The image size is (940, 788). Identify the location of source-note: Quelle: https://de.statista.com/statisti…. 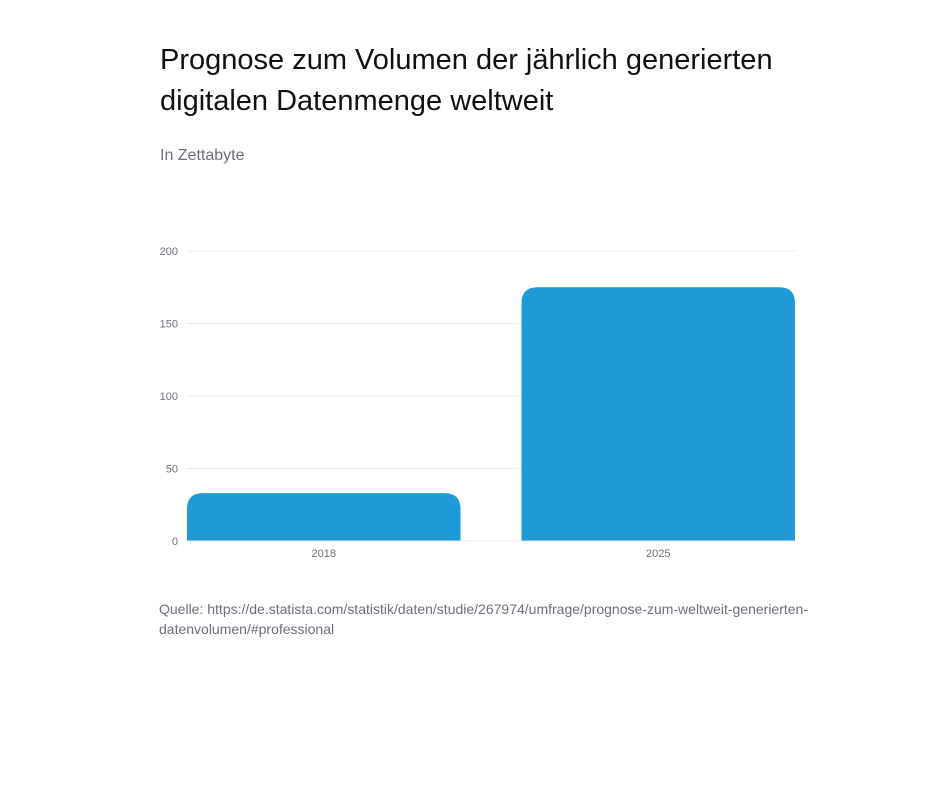
(483, 619).